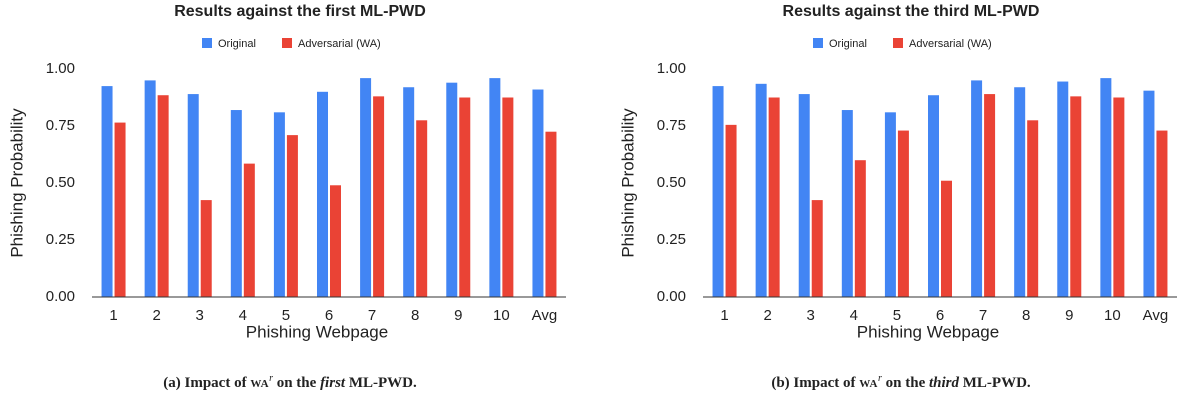 The height and width of the screenshot is (400, 1194). What do you see at coordinates (911, 11) in the screenshot?
I see `chart-title: Results against the third ML-PWD` at bounding box center [911, 11].